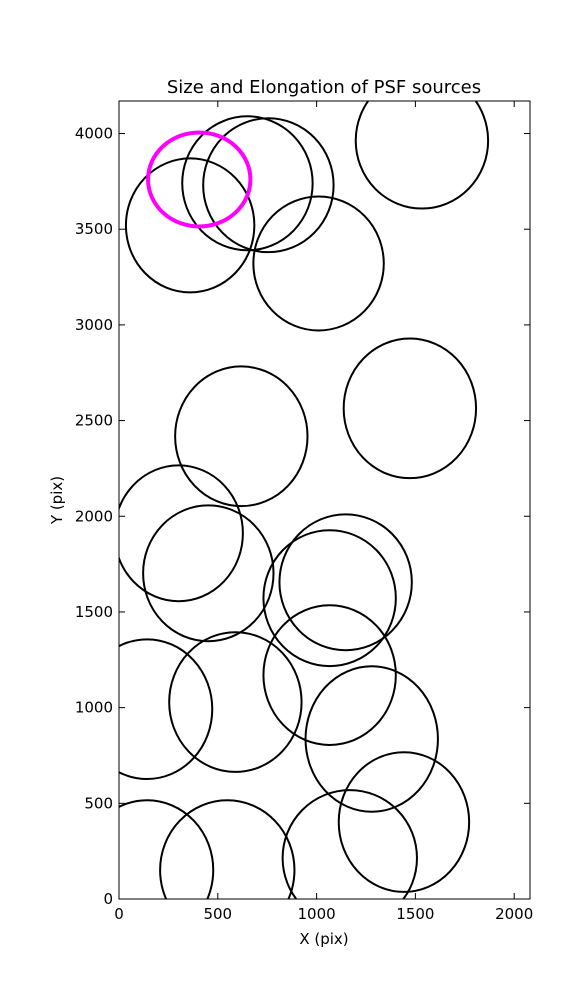  I want to click on y-tick-label: 500, so click(98, 803).